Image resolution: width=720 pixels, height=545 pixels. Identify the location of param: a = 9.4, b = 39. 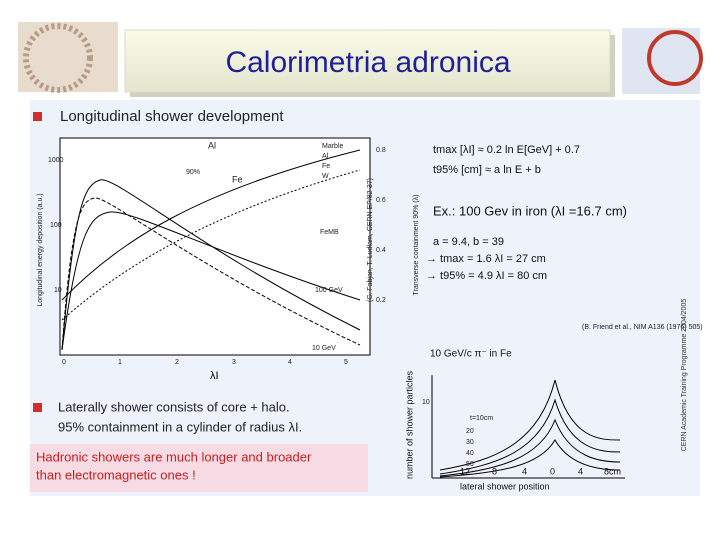
(468, 242).